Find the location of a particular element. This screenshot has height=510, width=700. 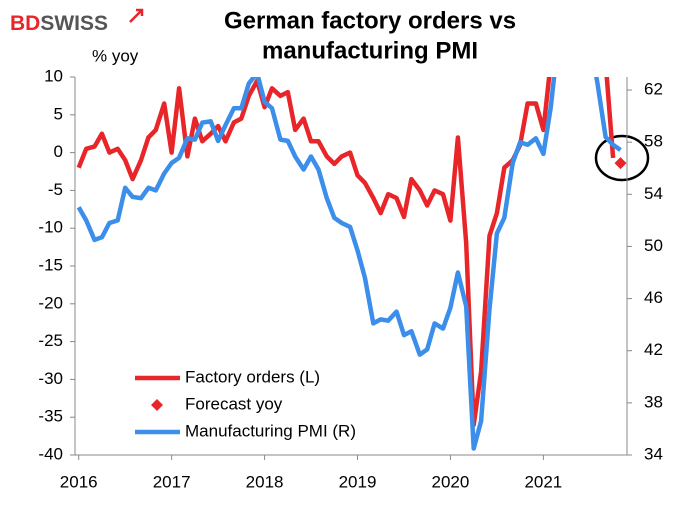

legend-label: Forecast yoy is located at coordinates (234, 403).